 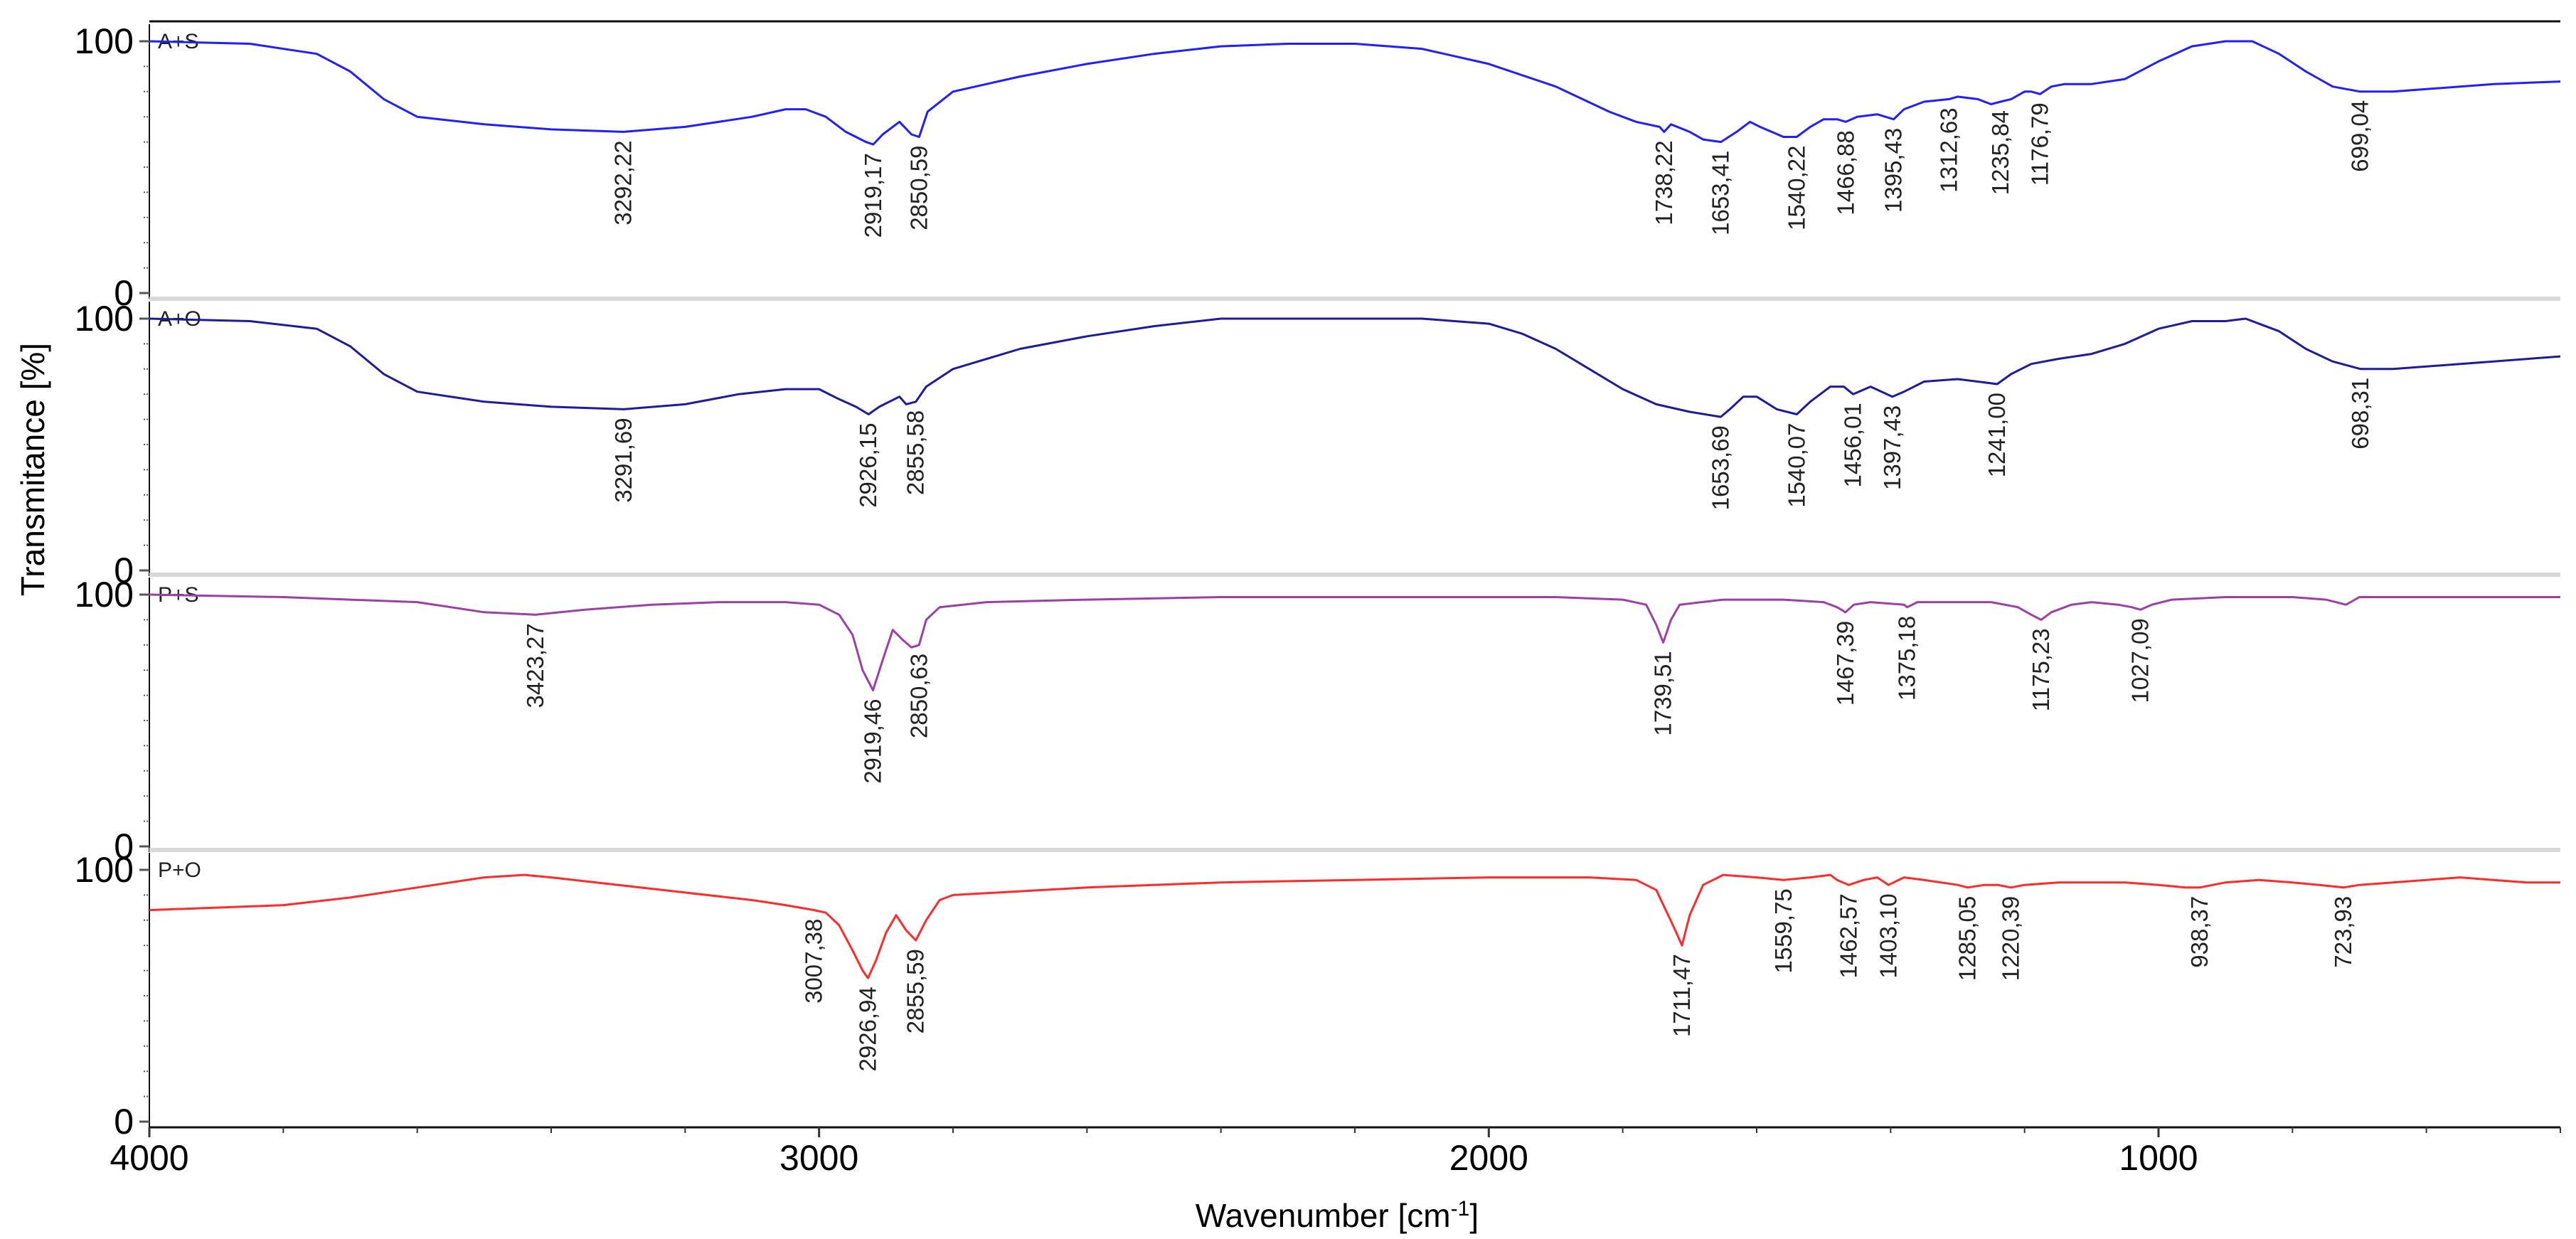 I want to click on peak-label: 2926,15, so click(x=868, y=465).